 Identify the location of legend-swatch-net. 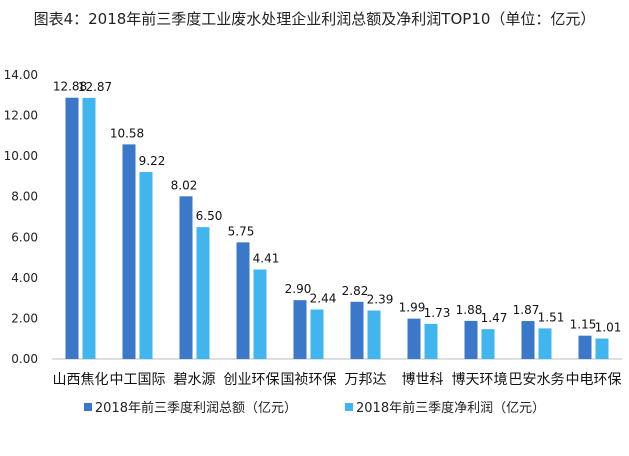
(349, 406).